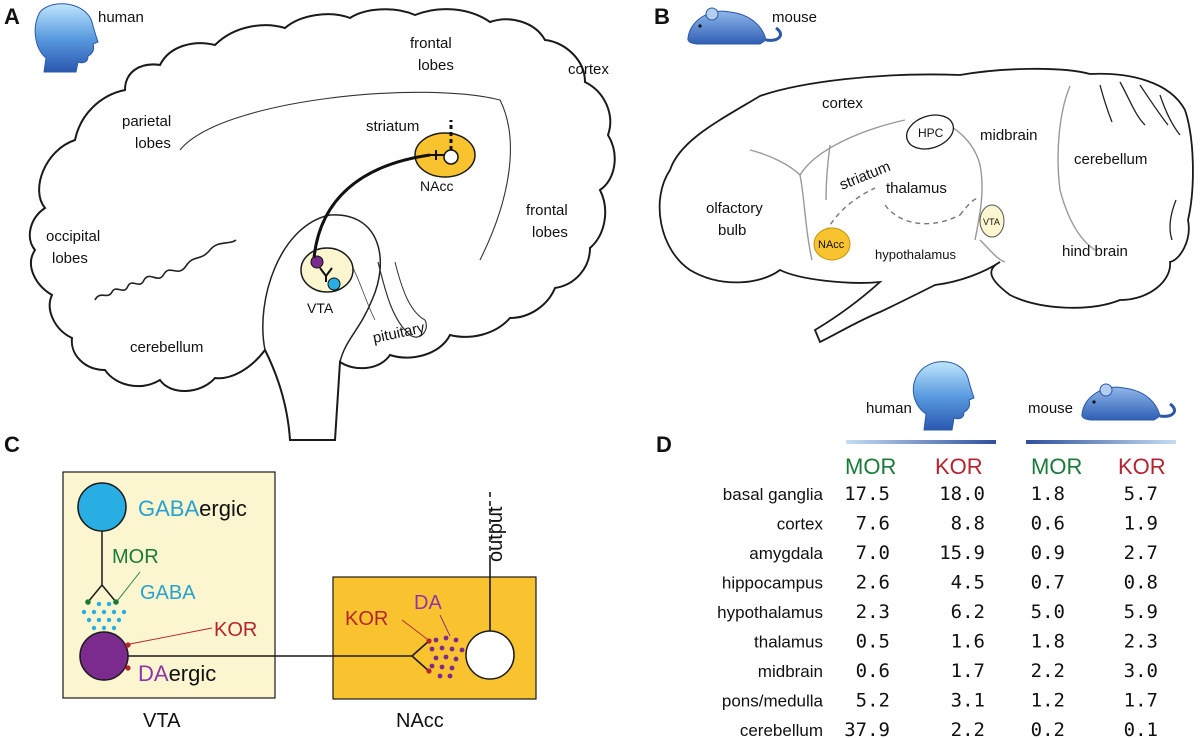  What do you see at coordinates (788, 642) in the screenshot?
I see `table-row-label: thalamus` at bounding box center [788, 642].